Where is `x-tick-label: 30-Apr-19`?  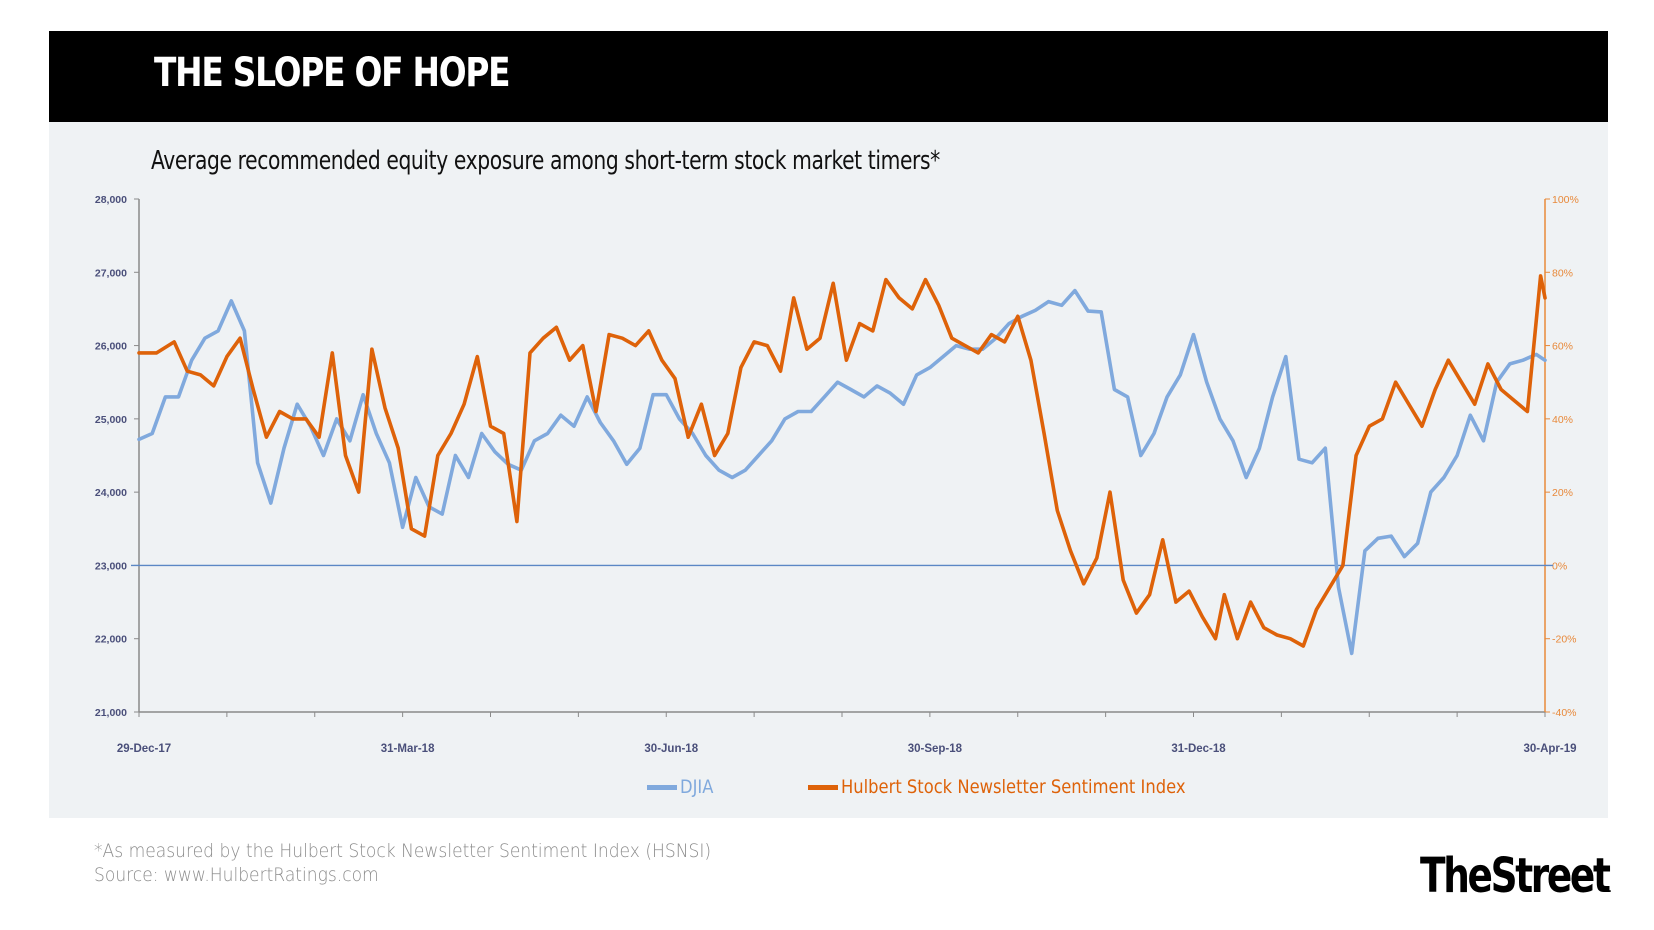 x-tick-label: 30-Apr-19 is located at coordinates (1549, 749).